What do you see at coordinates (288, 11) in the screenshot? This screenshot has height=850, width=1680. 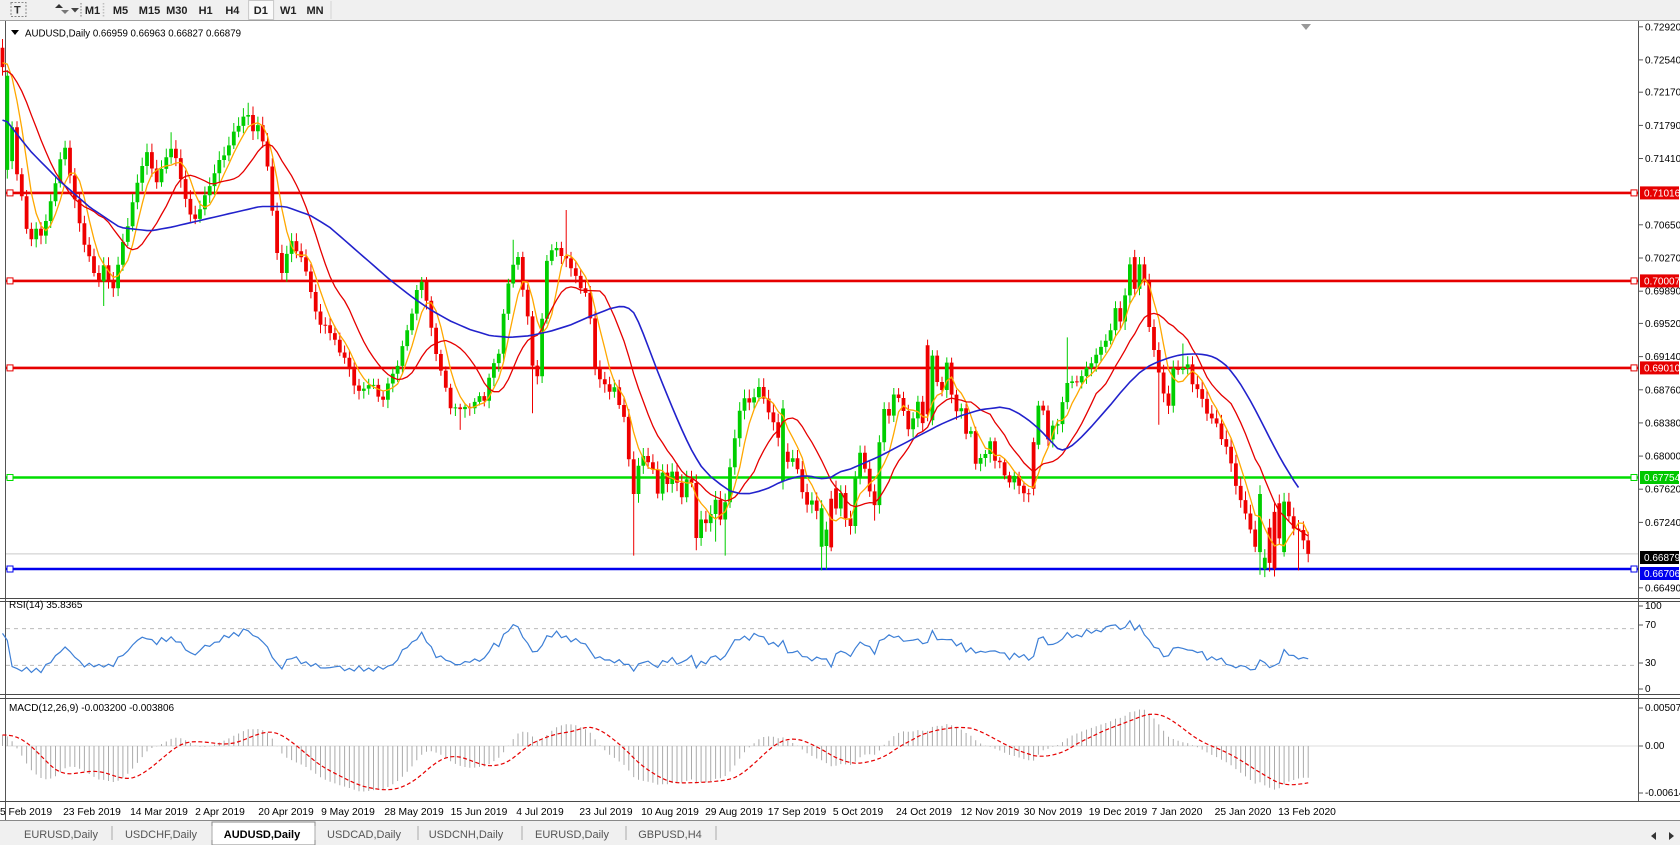 I see `svg-text: W1` at bounding box center [288, 11].